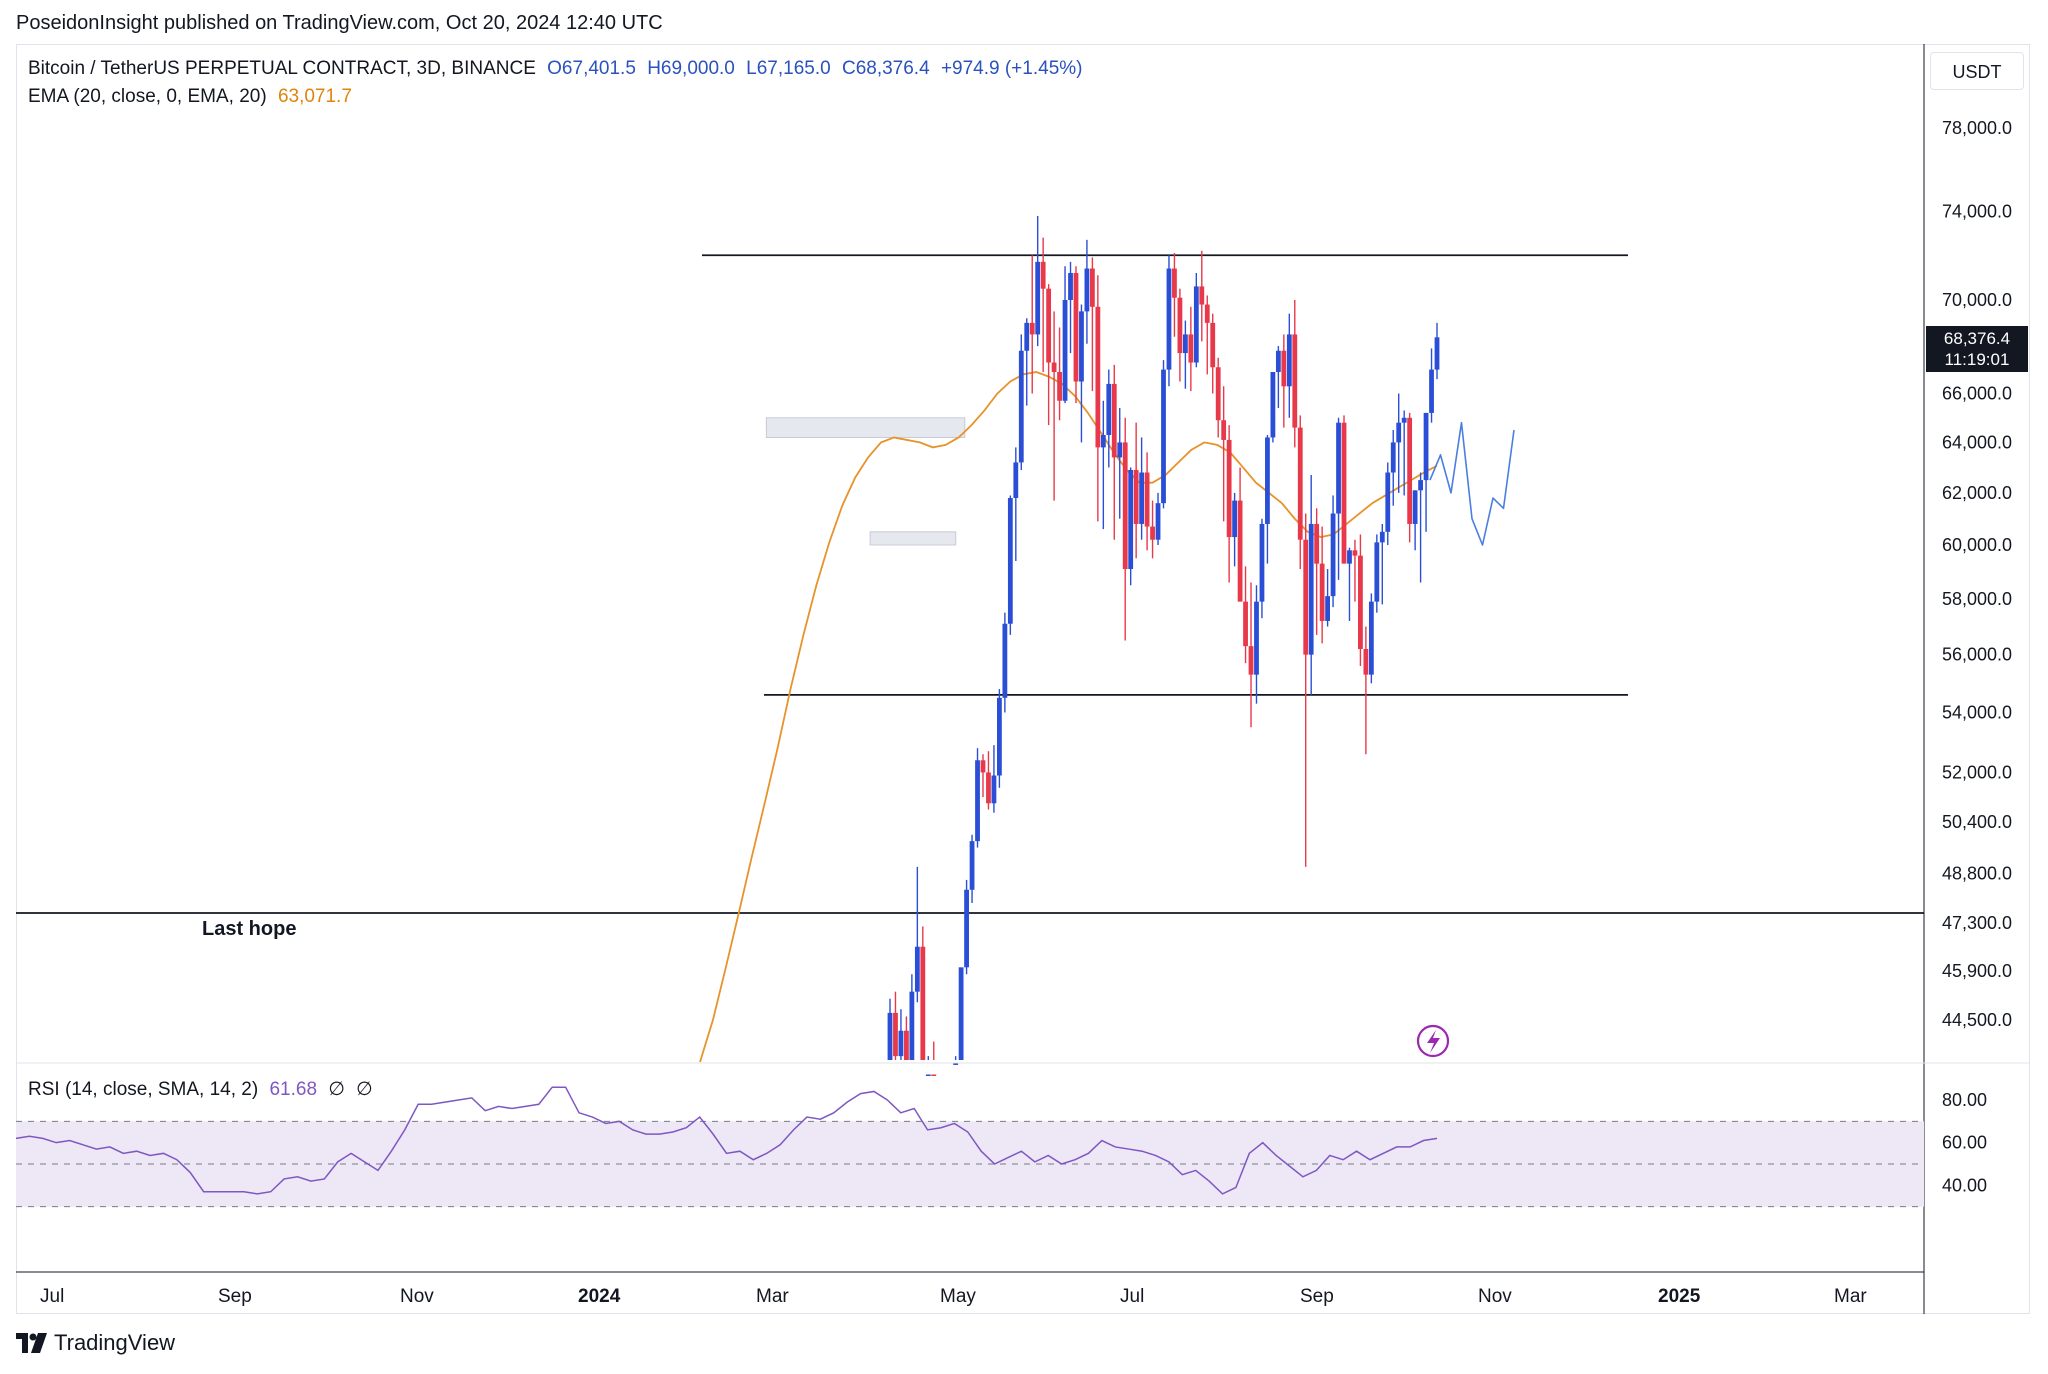 This screenshot has width=2048, height=1374. Describe the element at coordinates (115, 1342) in the screenshot. I see `tradingview-wordmark: TradingView` at that location.